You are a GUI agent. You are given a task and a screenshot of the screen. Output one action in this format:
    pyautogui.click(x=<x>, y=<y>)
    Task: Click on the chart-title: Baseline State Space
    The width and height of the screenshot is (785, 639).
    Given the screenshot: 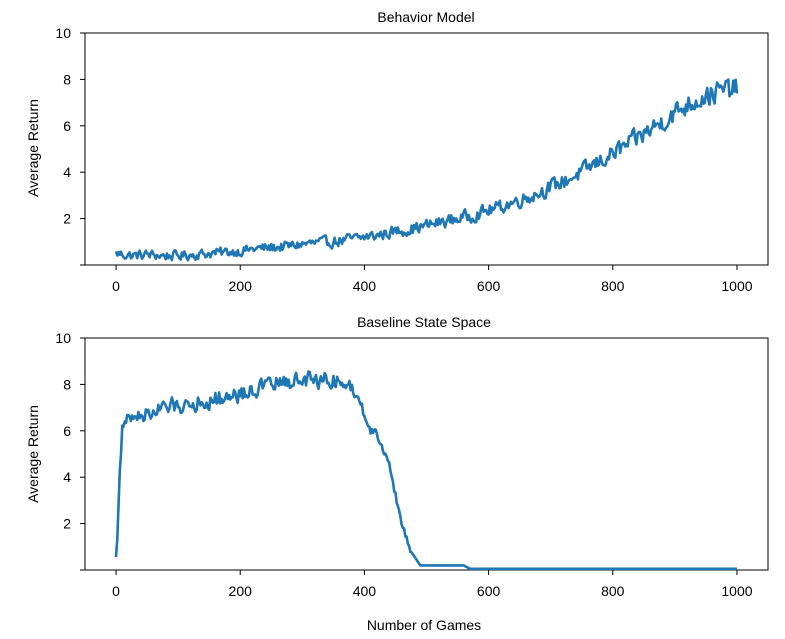 What is the action you would take?
    pyautogui.click(x=424, y=322)
    